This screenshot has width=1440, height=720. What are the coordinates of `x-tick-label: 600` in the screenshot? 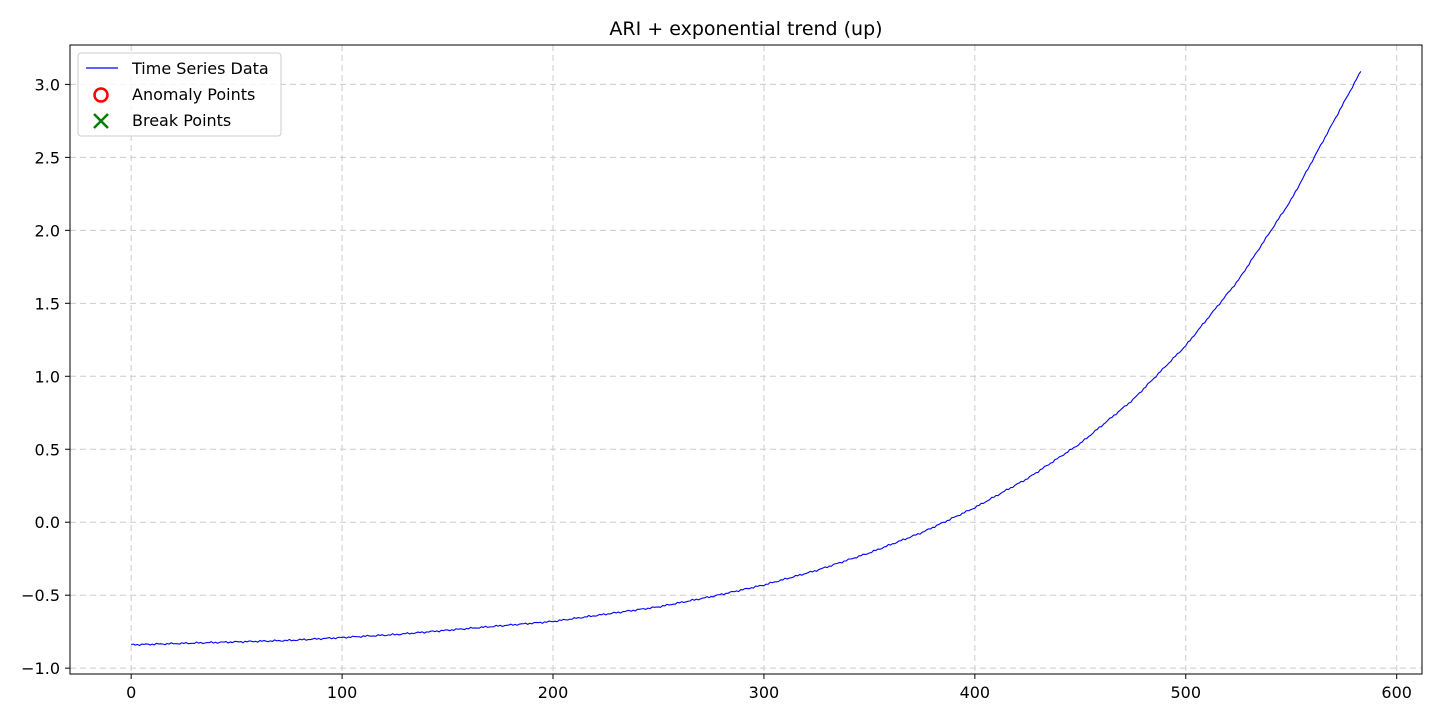 It's located at (1396, 692).